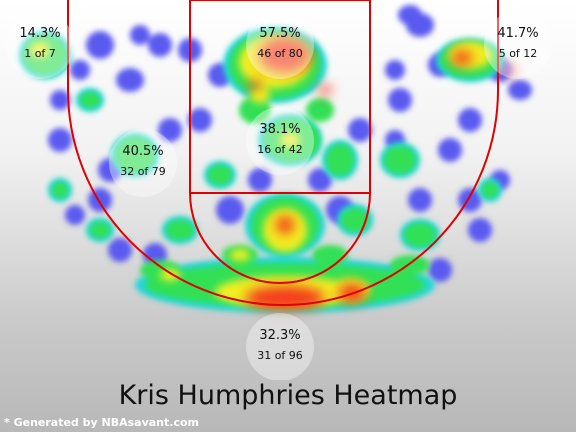  I want to click on zone-pct: 40.5%, so click(142, 151).